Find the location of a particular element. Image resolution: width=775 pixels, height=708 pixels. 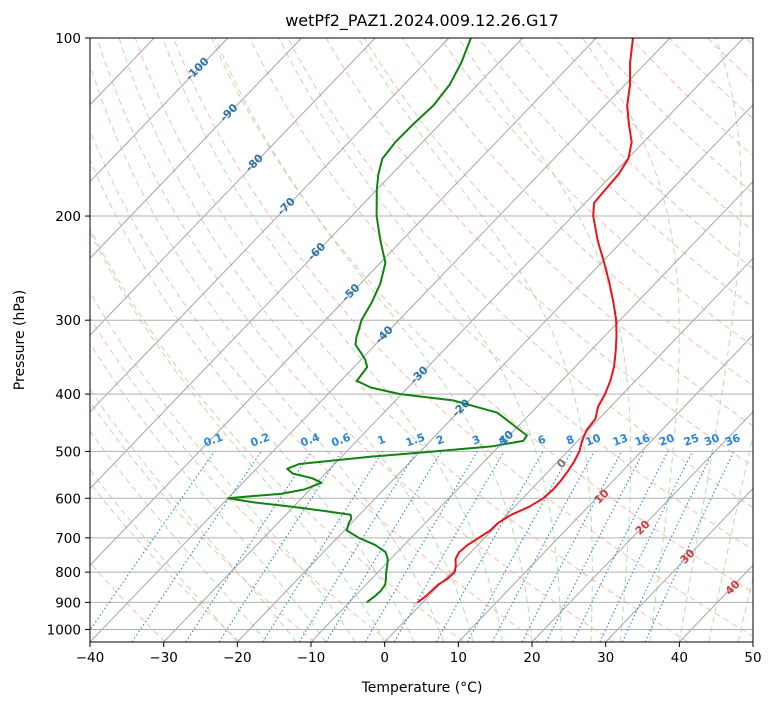

y-tick-label: 900 is located at coordinates (68, 603).